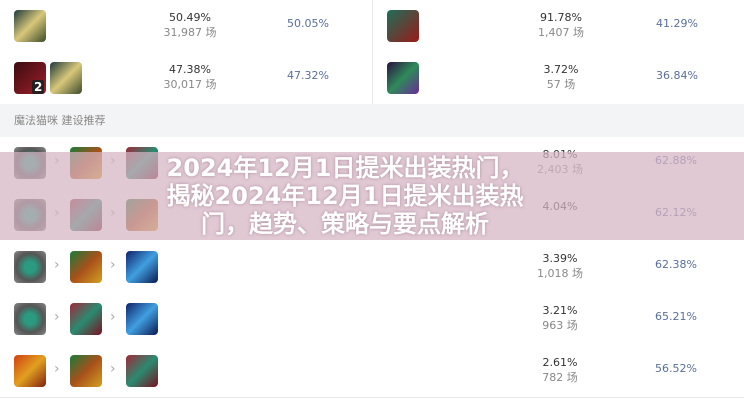 The height and width of the screenshot is (400, 744). What do you see at coordinates (560, 370) in the screenshot?
I see `pick-rate: 2.61% 782 场` at bounding box center [560, 370].